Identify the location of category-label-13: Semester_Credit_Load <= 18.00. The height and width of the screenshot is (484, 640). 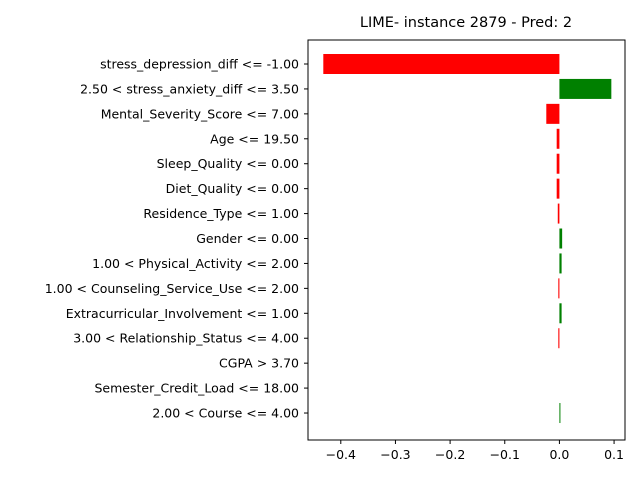
(197, 388).